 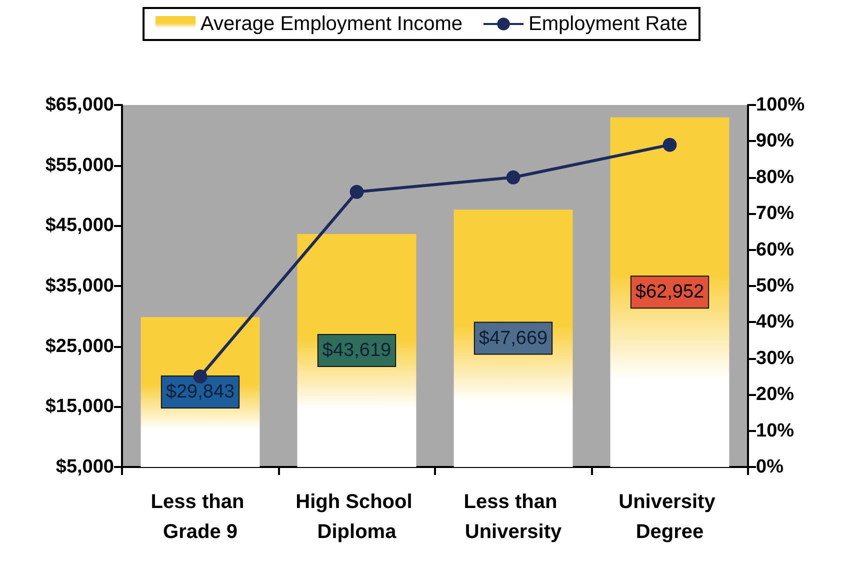 What do you see at coordinates (775, 249) in the screenshot?
I see `y2-tick-label: 60%` at bounding box center [775, 249].